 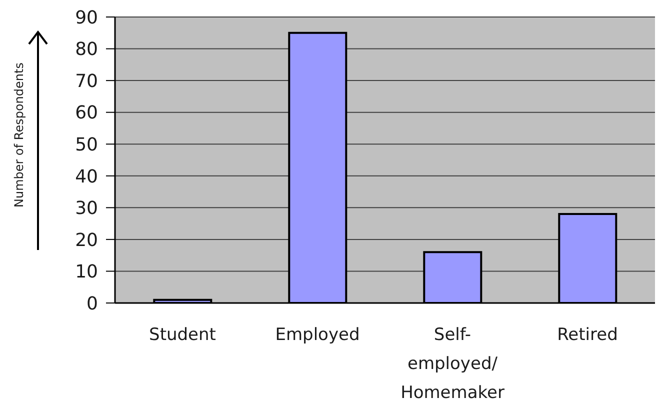 What do you see at coordinates (86, 177) in the screenshot?
I see `y-tick-label: 40` at bounding box center [86, 177].